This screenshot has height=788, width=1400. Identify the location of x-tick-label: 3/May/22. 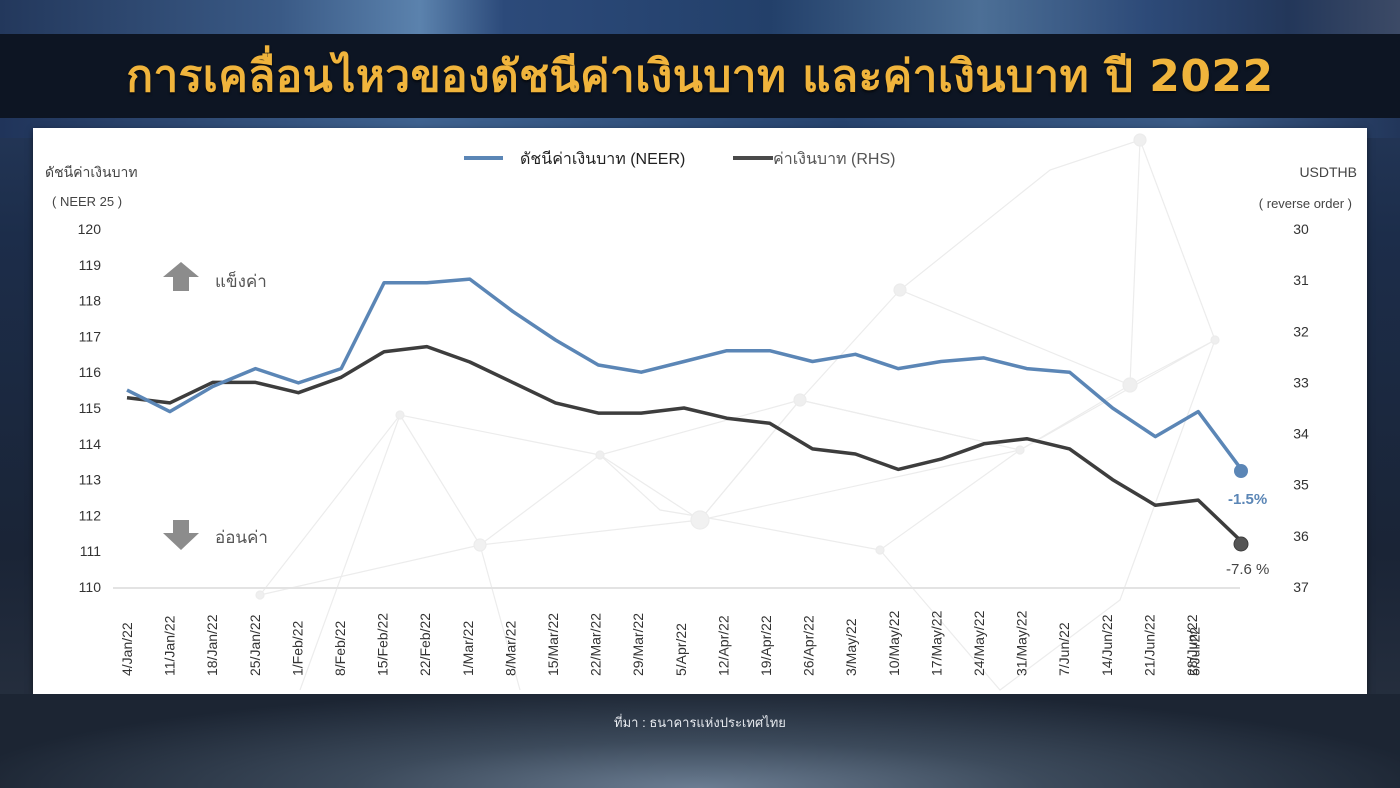
(851, 647).